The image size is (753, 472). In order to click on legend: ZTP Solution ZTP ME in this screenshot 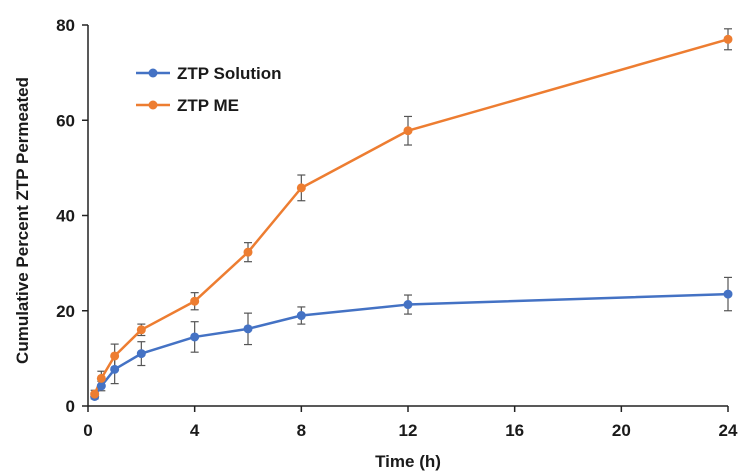, I will do `click(209, 89)`.